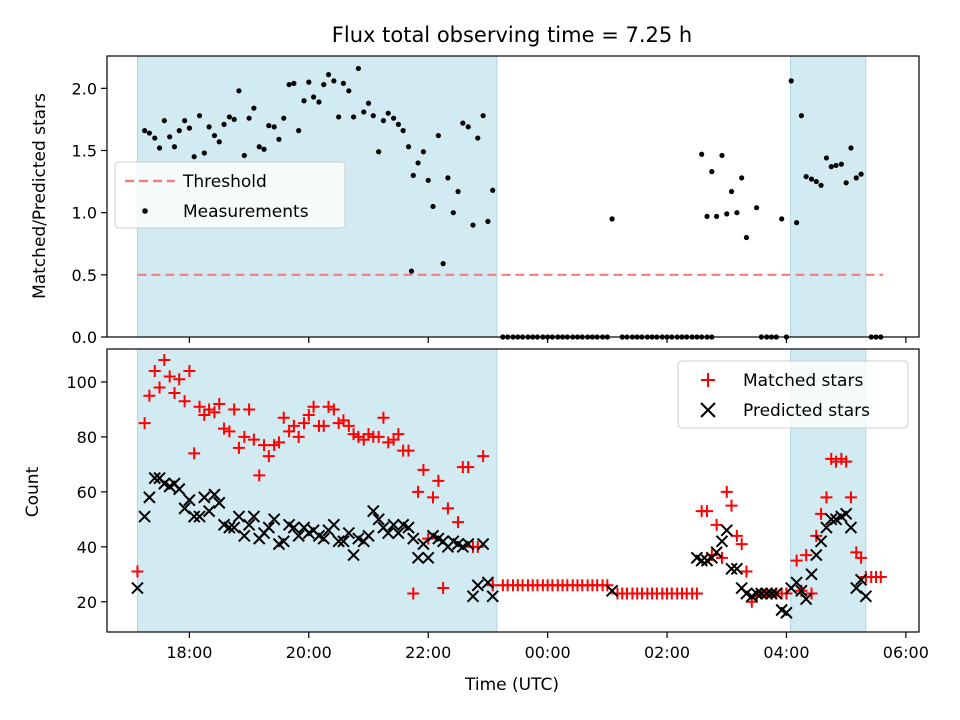 The height and width of the screenshot is (720, 960). I want to click on legend-measurements-swatch, so click(145, 211).